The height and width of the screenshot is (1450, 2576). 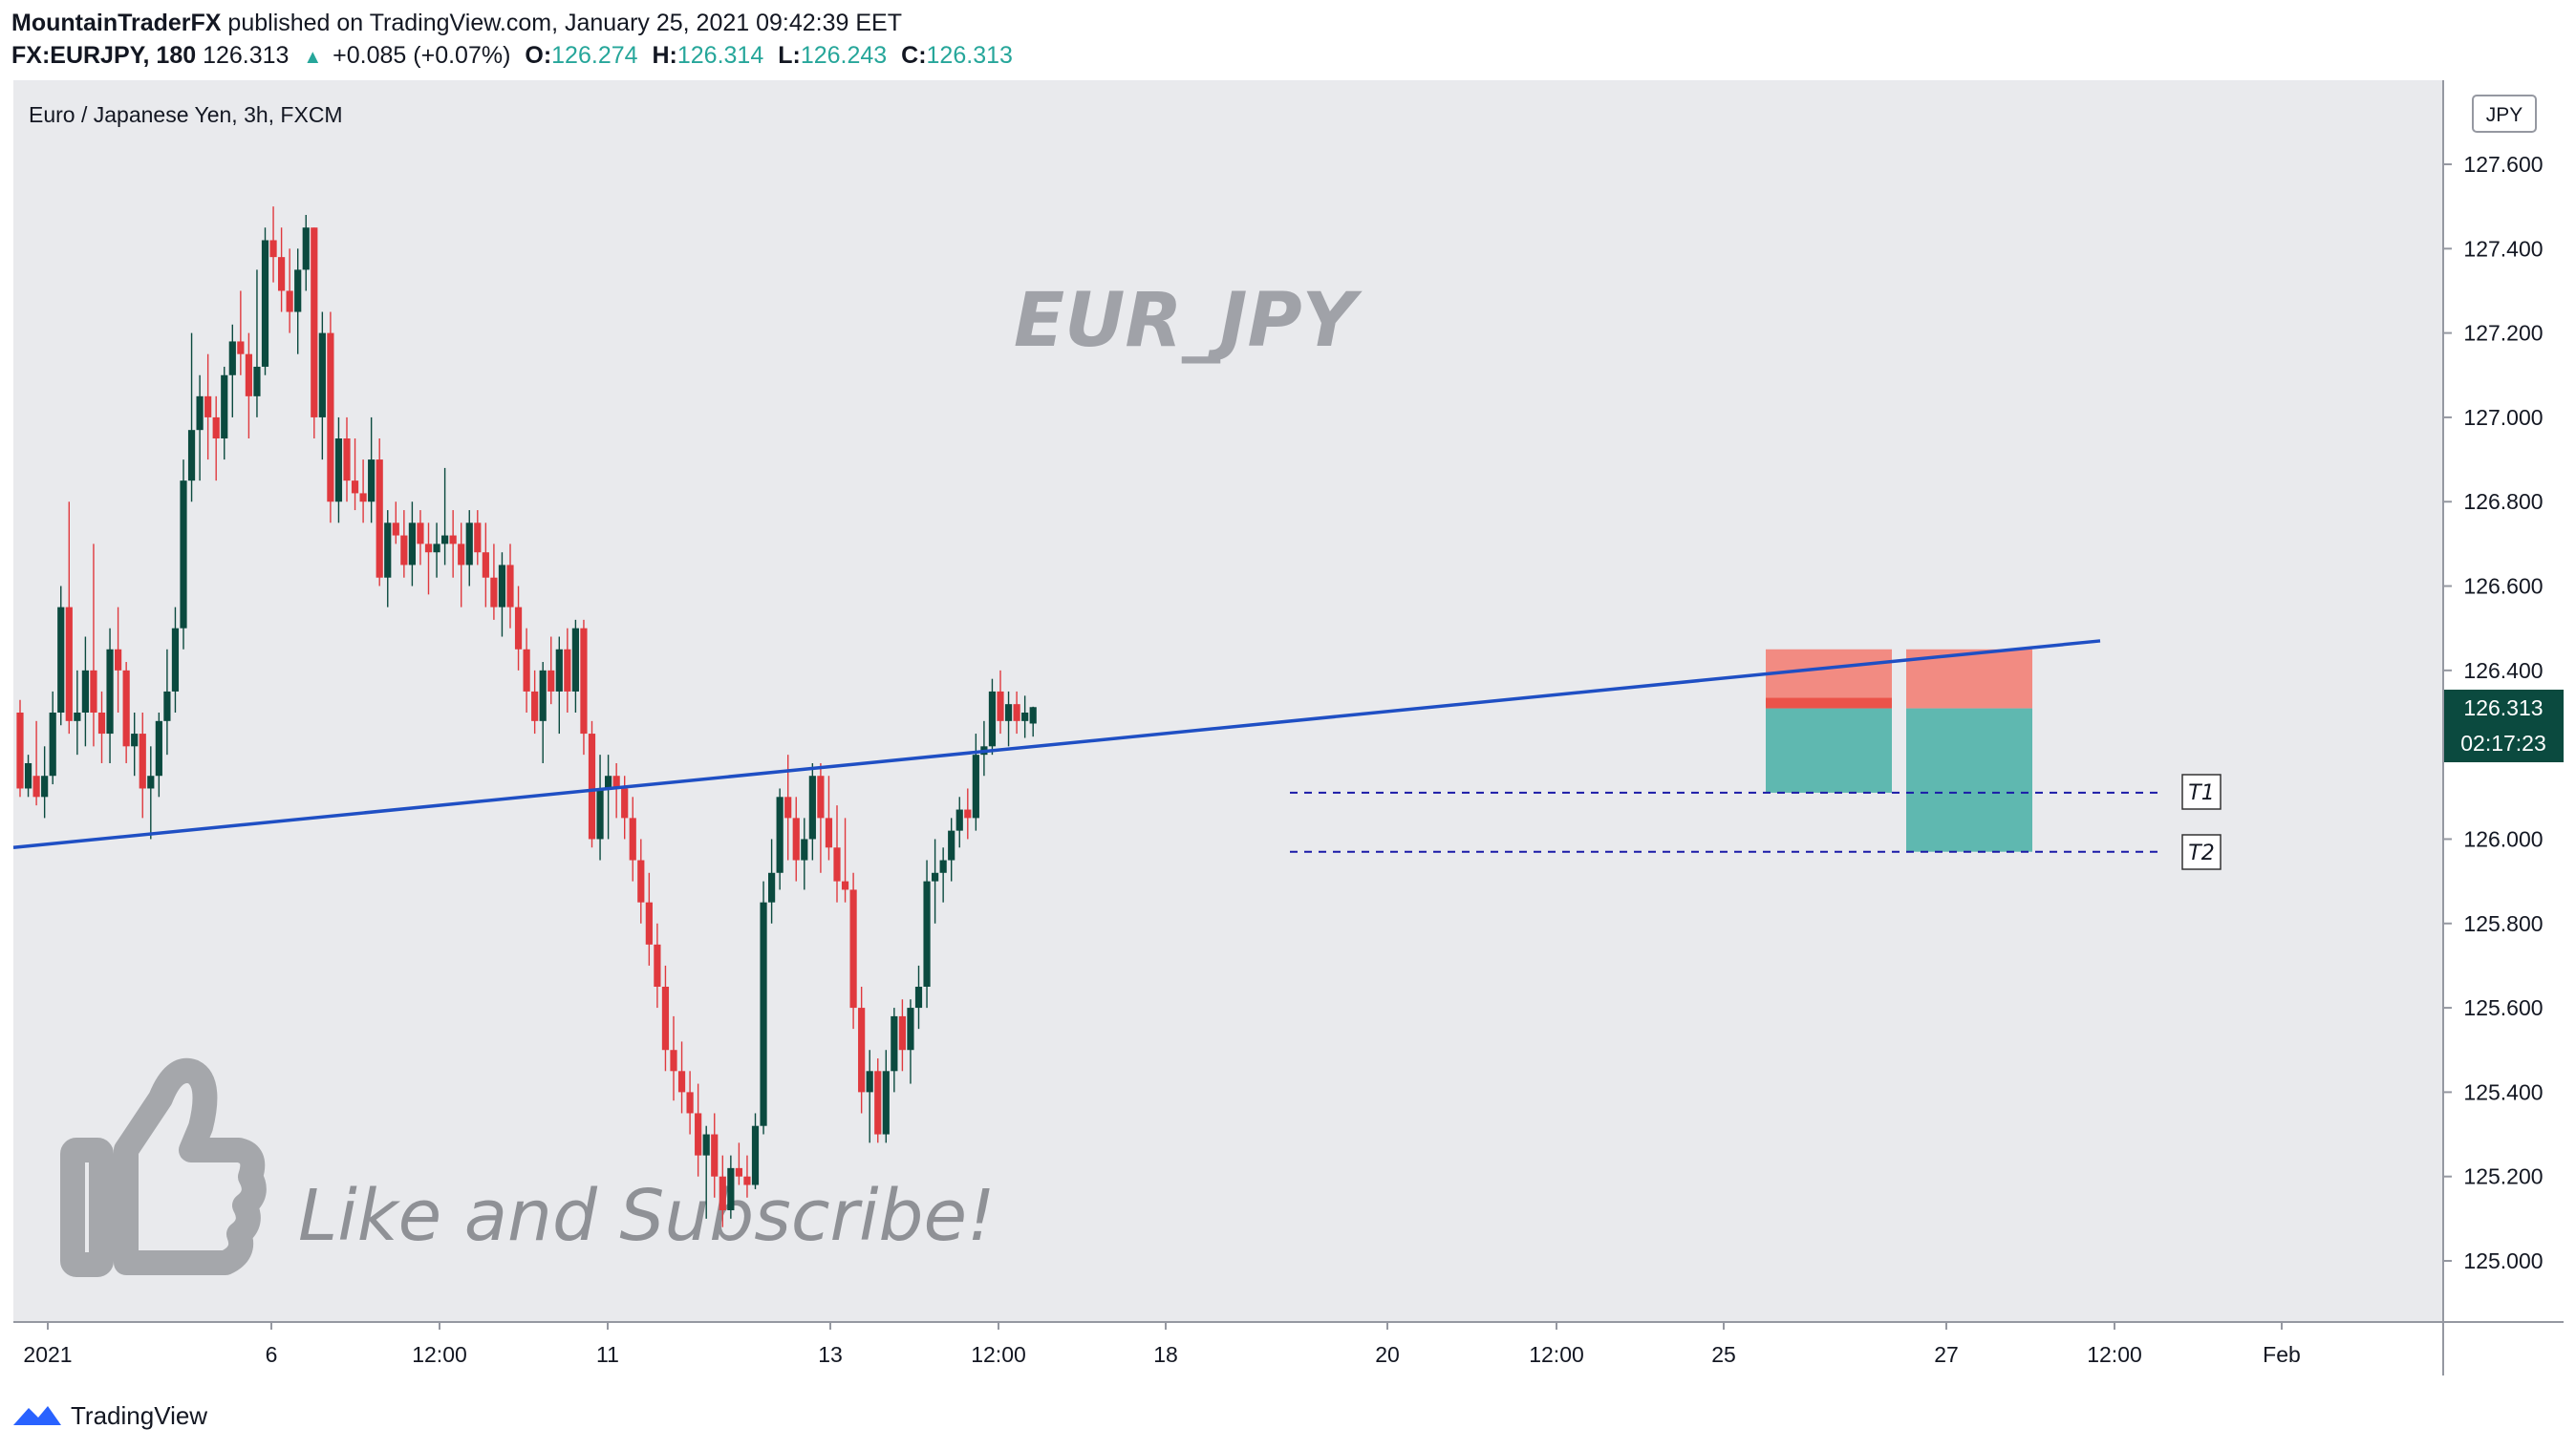 What do you see at coordinates (2503, 1007) in the screenshot?
I see `price-tick-label: 125.600` at bounding box center [2503, 1007].